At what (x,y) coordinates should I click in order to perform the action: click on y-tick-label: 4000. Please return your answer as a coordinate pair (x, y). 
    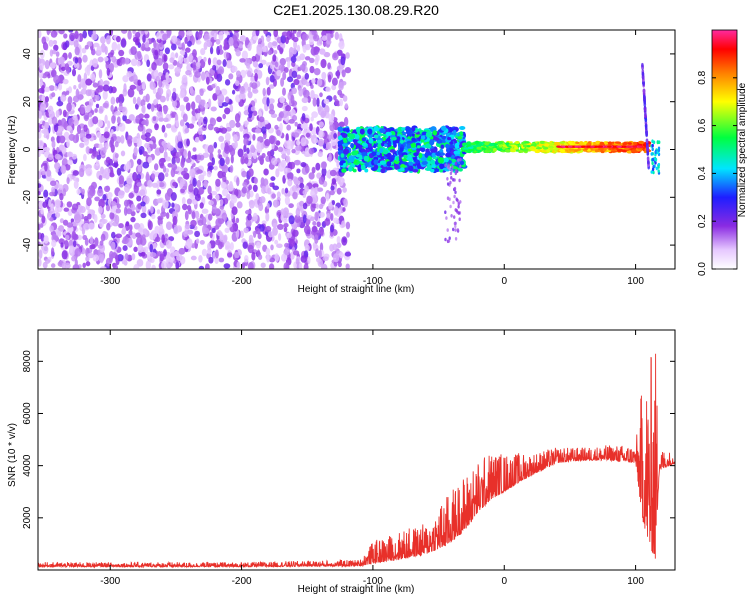
    Looking at the image, I should click on (27, 465).